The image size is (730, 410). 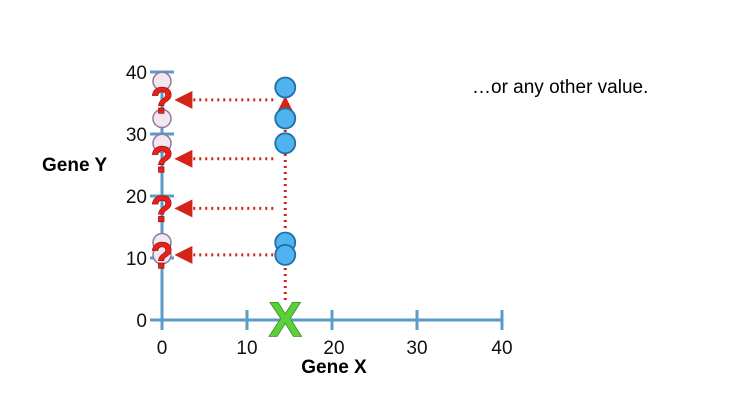 I want to click on y-tick-label: 40, so click(x=136, y=73).